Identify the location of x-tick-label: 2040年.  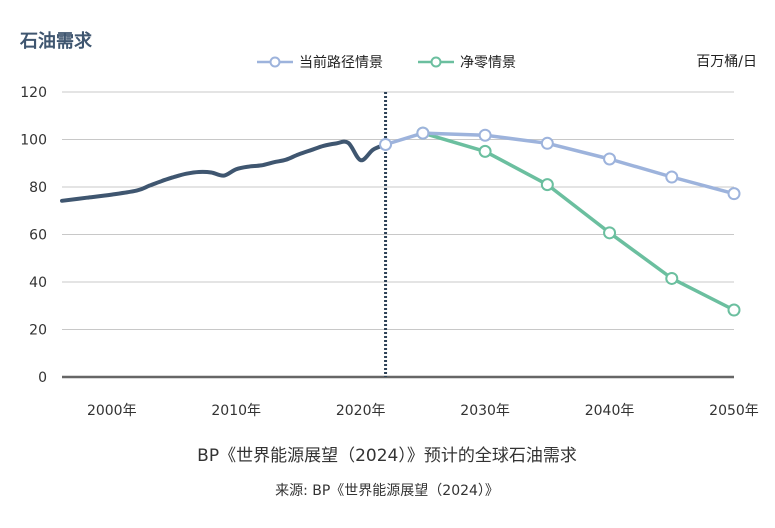
(610, 411).